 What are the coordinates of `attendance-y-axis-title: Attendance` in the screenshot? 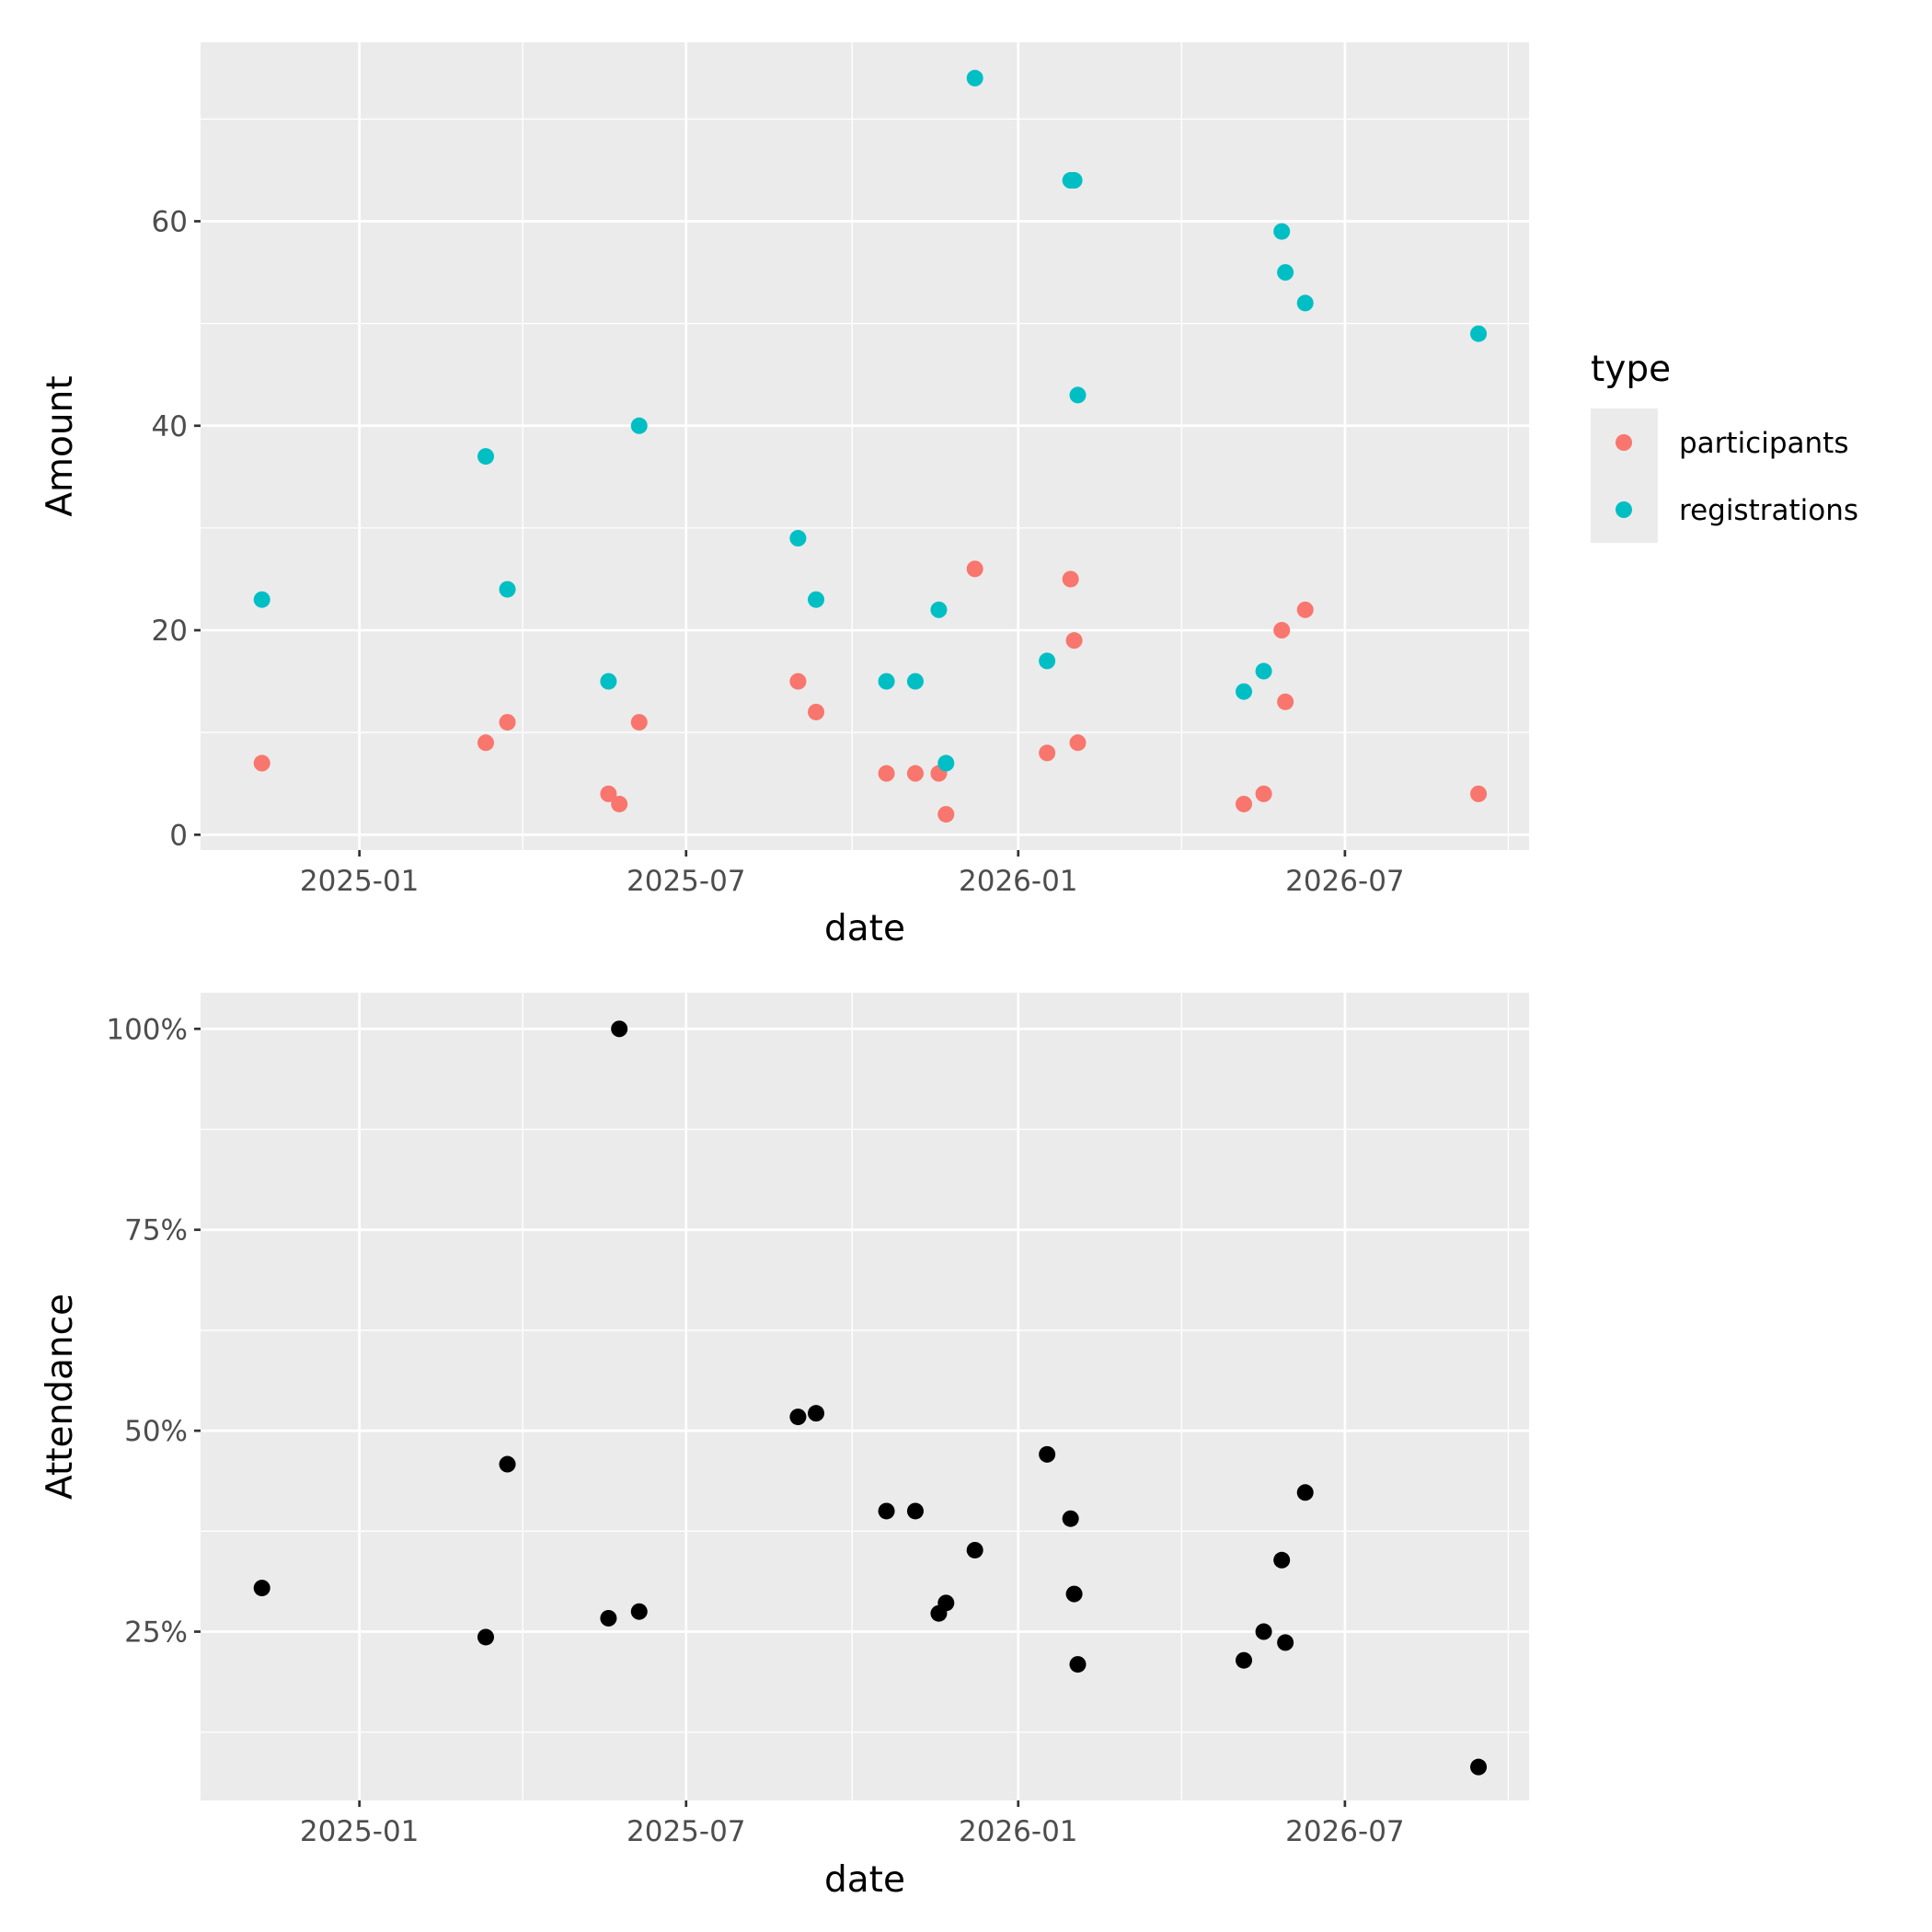 It's located at (60, 1397).